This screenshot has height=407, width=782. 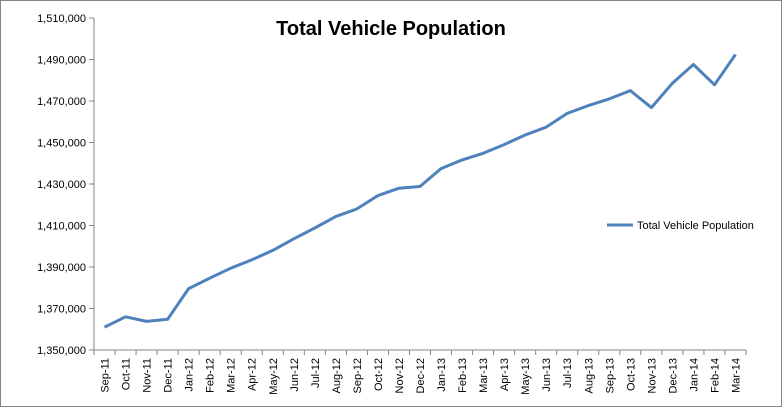 What do you see at coordinates (547, 375) in the screenshot?
I see `x-tick-label: Jun-13` at bounding box center [547, 375].